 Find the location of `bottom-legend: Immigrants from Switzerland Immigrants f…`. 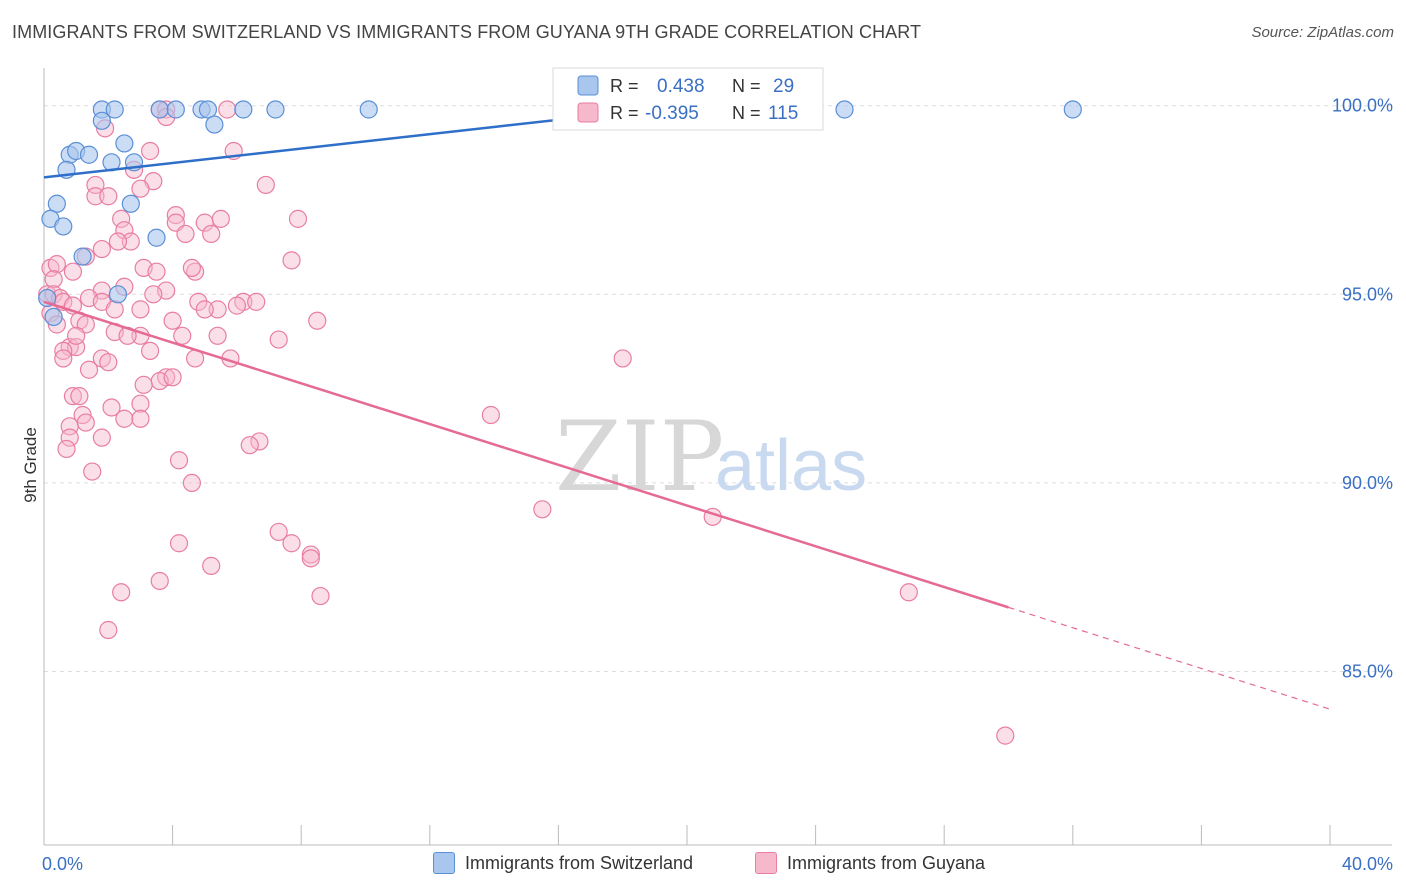

bottom-legend: Immigrants from Switzerland Immigrants f… is located at coordinates (703, 865).